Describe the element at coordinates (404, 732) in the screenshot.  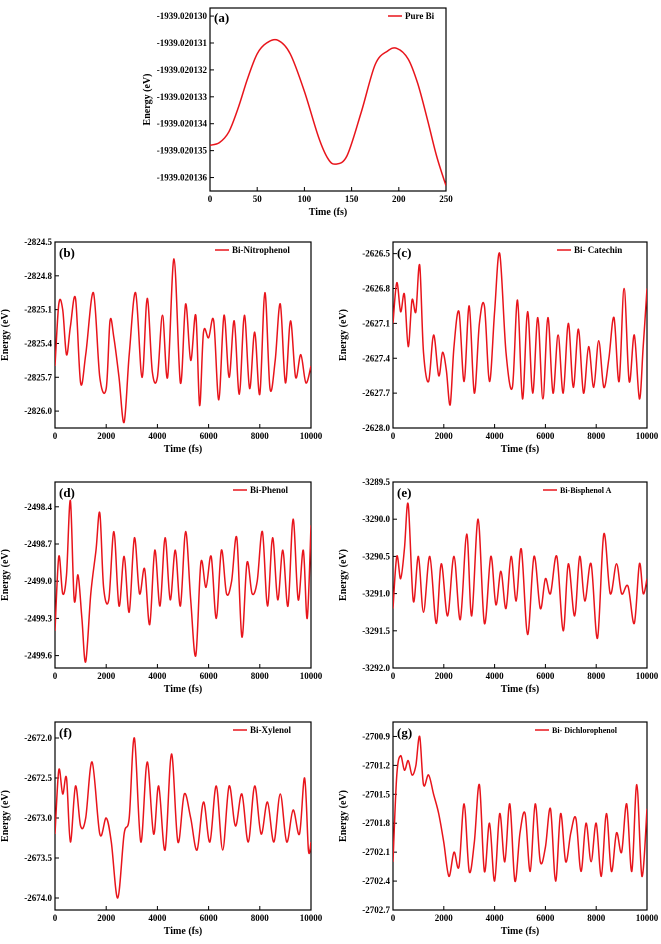
I see `panel-label: (g)` at that location.